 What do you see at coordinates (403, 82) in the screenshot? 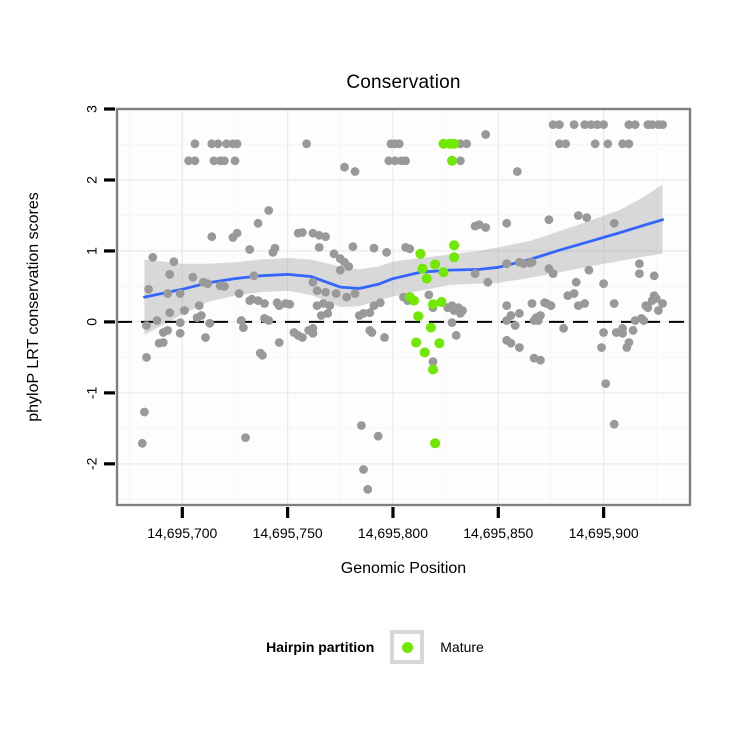
I see `chart-title: Conservation` at bounding box center [403, 82].